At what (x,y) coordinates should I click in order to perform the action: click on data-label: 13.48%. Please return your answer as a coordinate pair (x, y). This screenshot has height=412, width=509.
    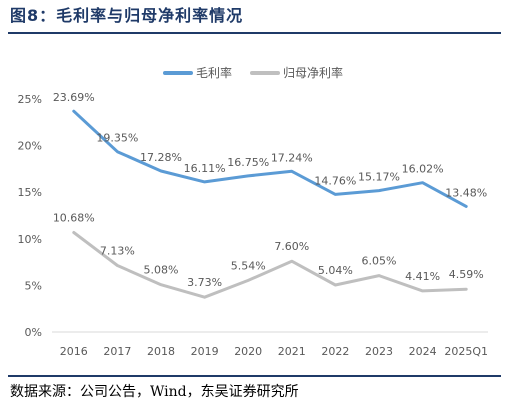
    Looking at the image, I should click on (466, 192).